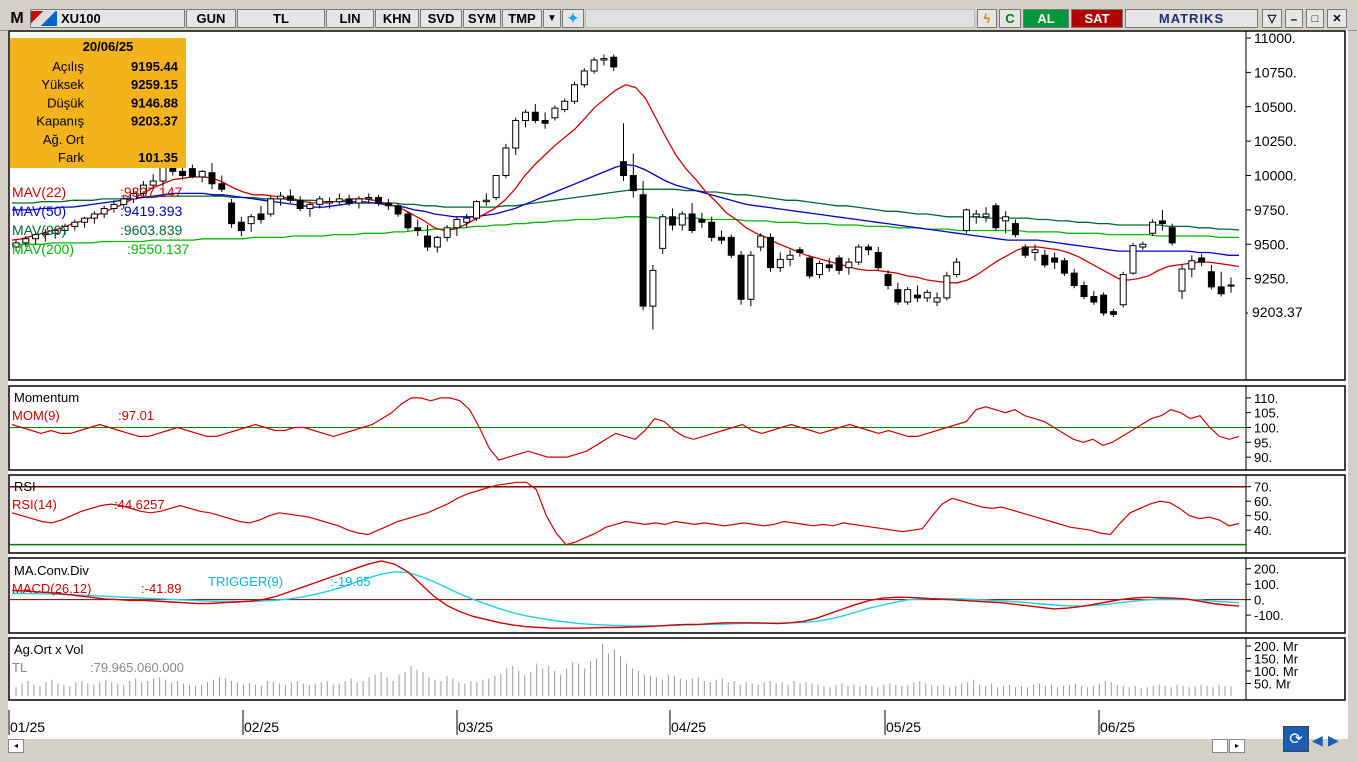  I want to click on rsi-tick-label: 70., so click(1263, 487).